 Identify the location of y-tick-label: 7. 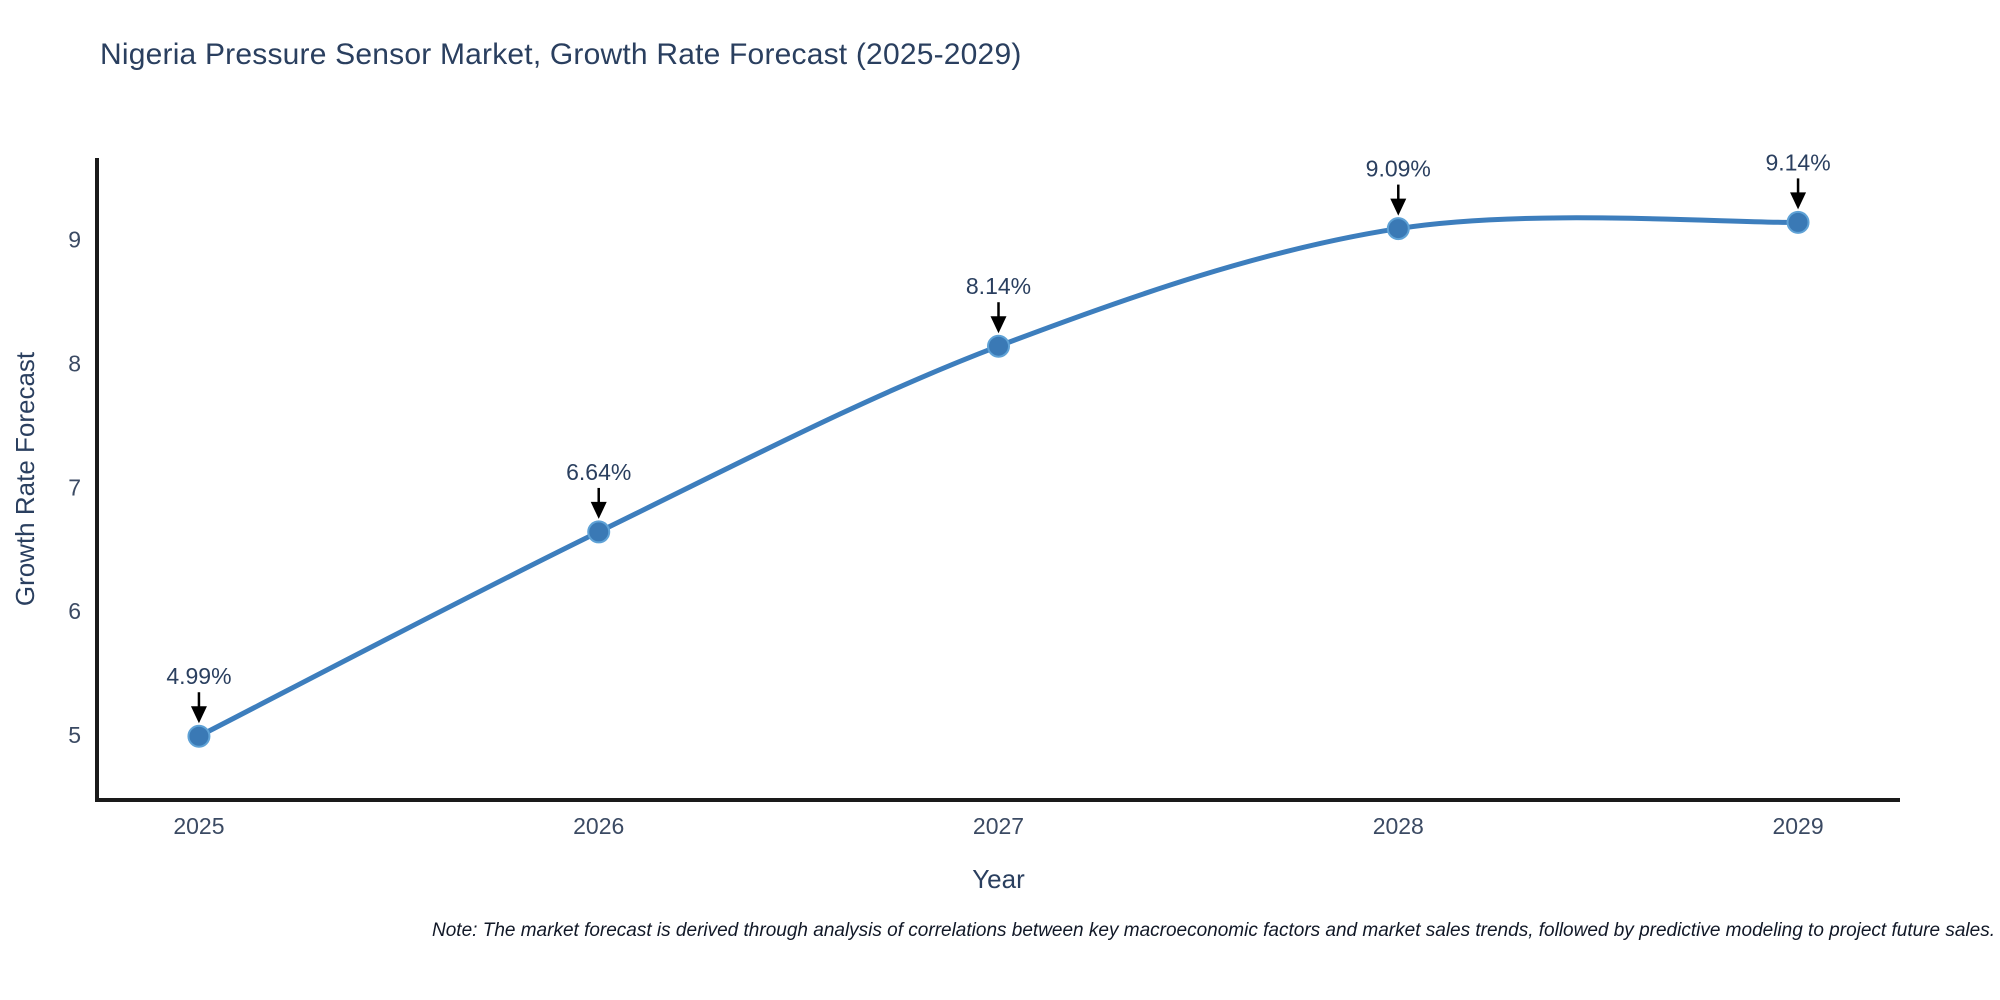
(74, 487).